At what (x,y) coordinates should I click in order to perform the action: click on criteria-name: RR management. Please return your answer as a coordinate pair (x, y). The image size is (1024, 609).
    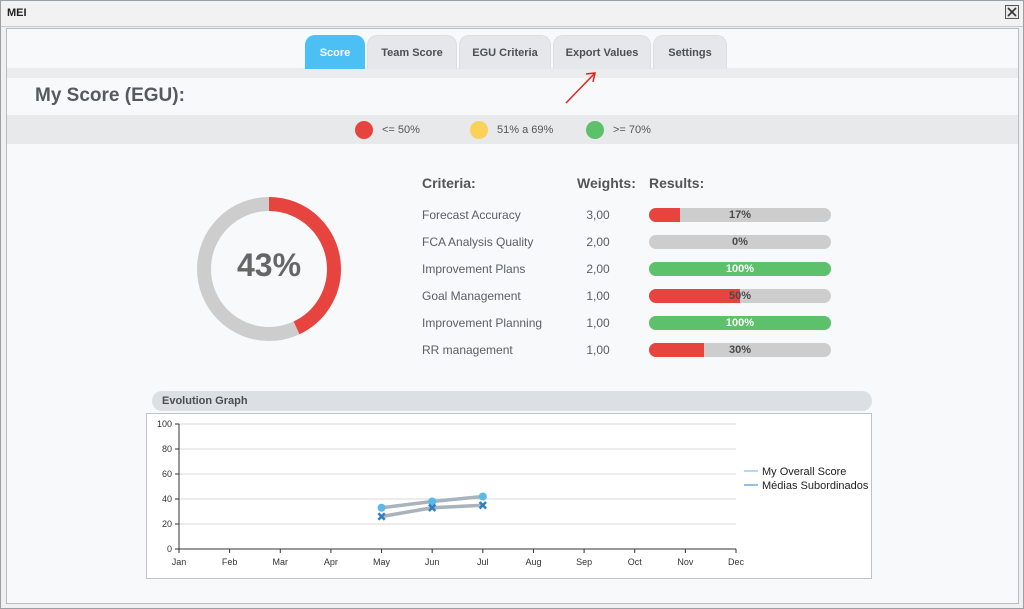
    Looking at the image, I should click on (467, 350).